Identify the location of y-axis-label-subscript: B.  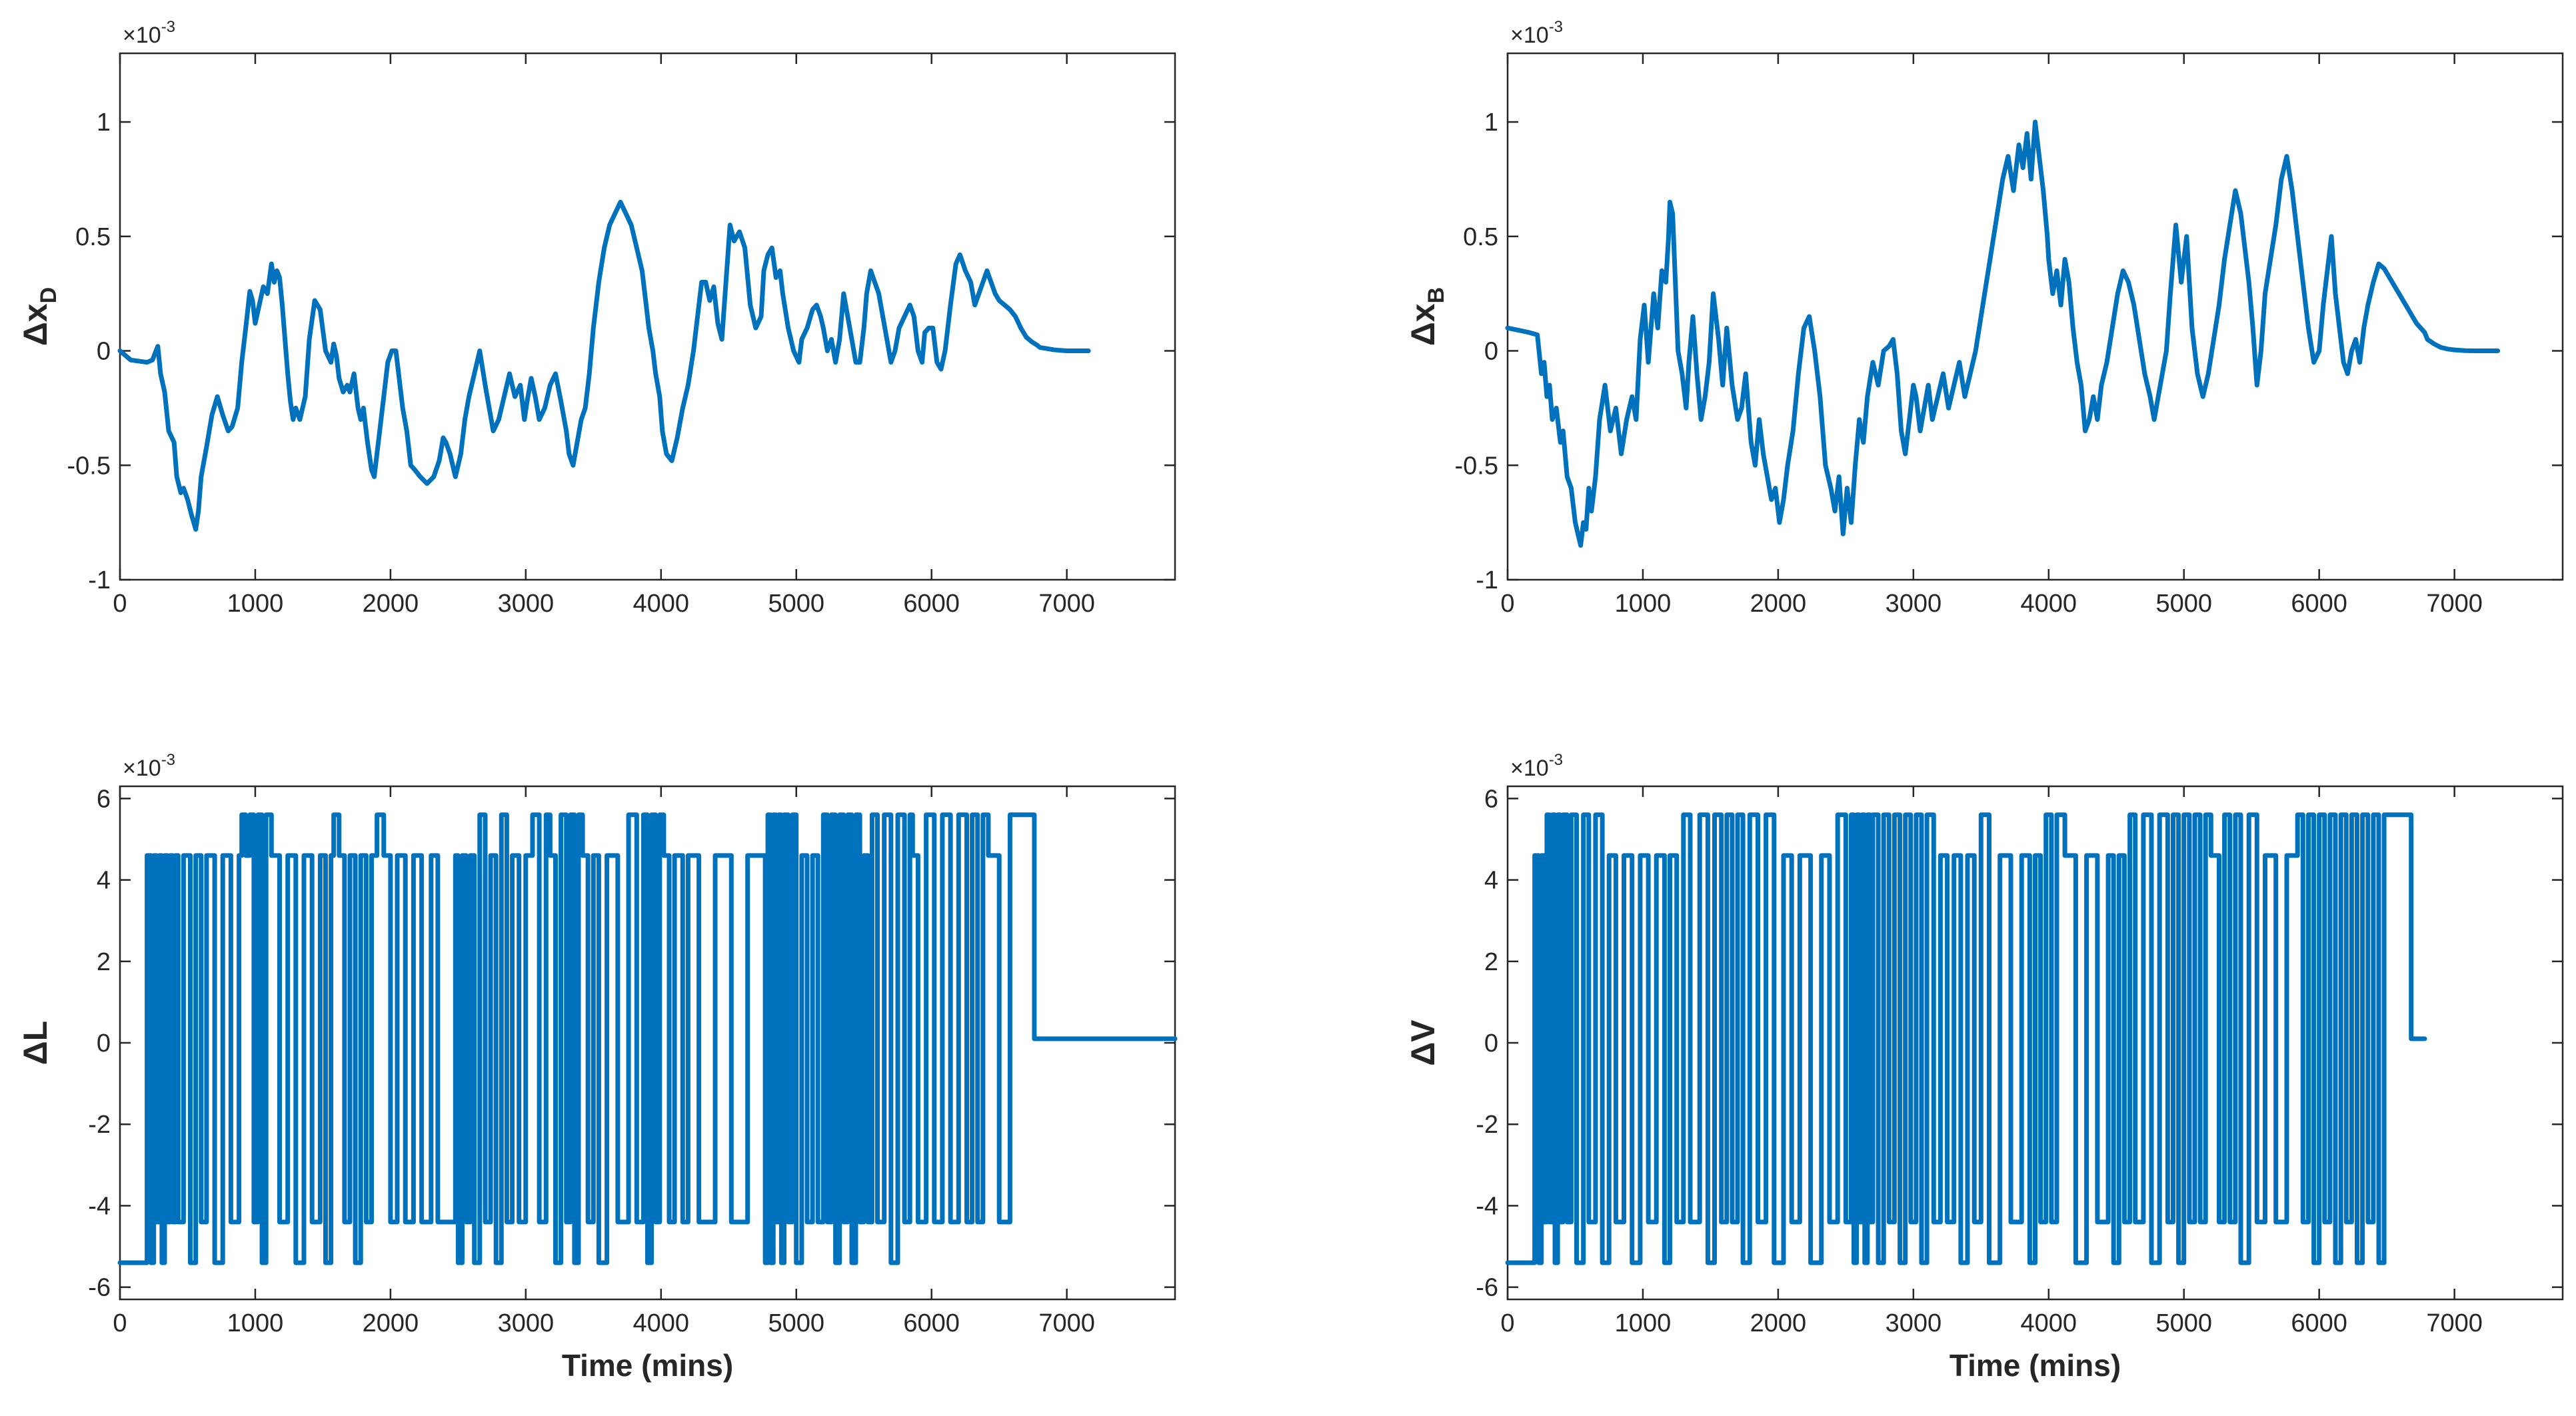
(1437, 295).